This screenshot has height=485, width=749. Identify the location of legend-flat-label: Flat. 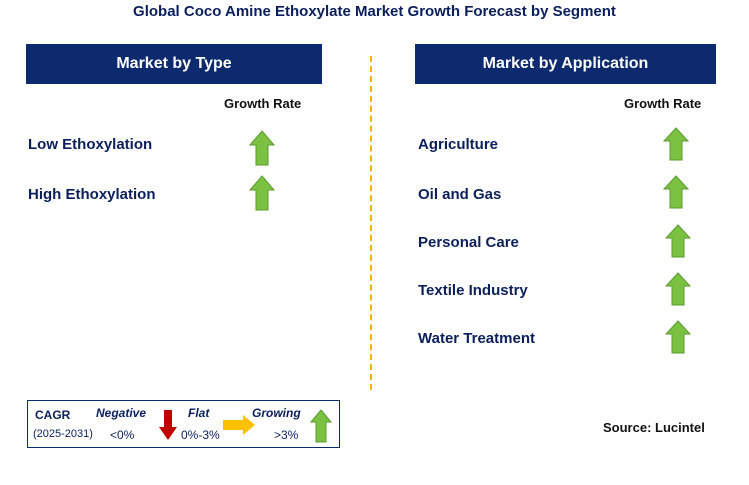
(199, 413).